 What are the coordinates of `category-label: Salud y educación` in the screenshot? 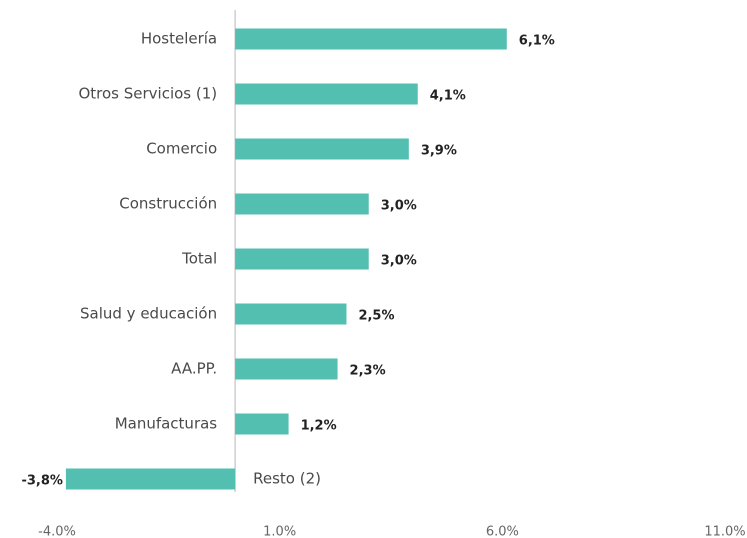 It's located at (148, 314).